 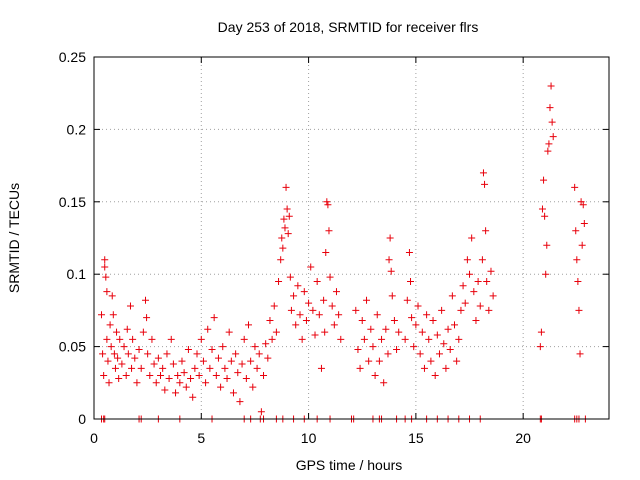 I want to click on y-axis-label: SRMTID / TECUs, so click(x=14, y=238).